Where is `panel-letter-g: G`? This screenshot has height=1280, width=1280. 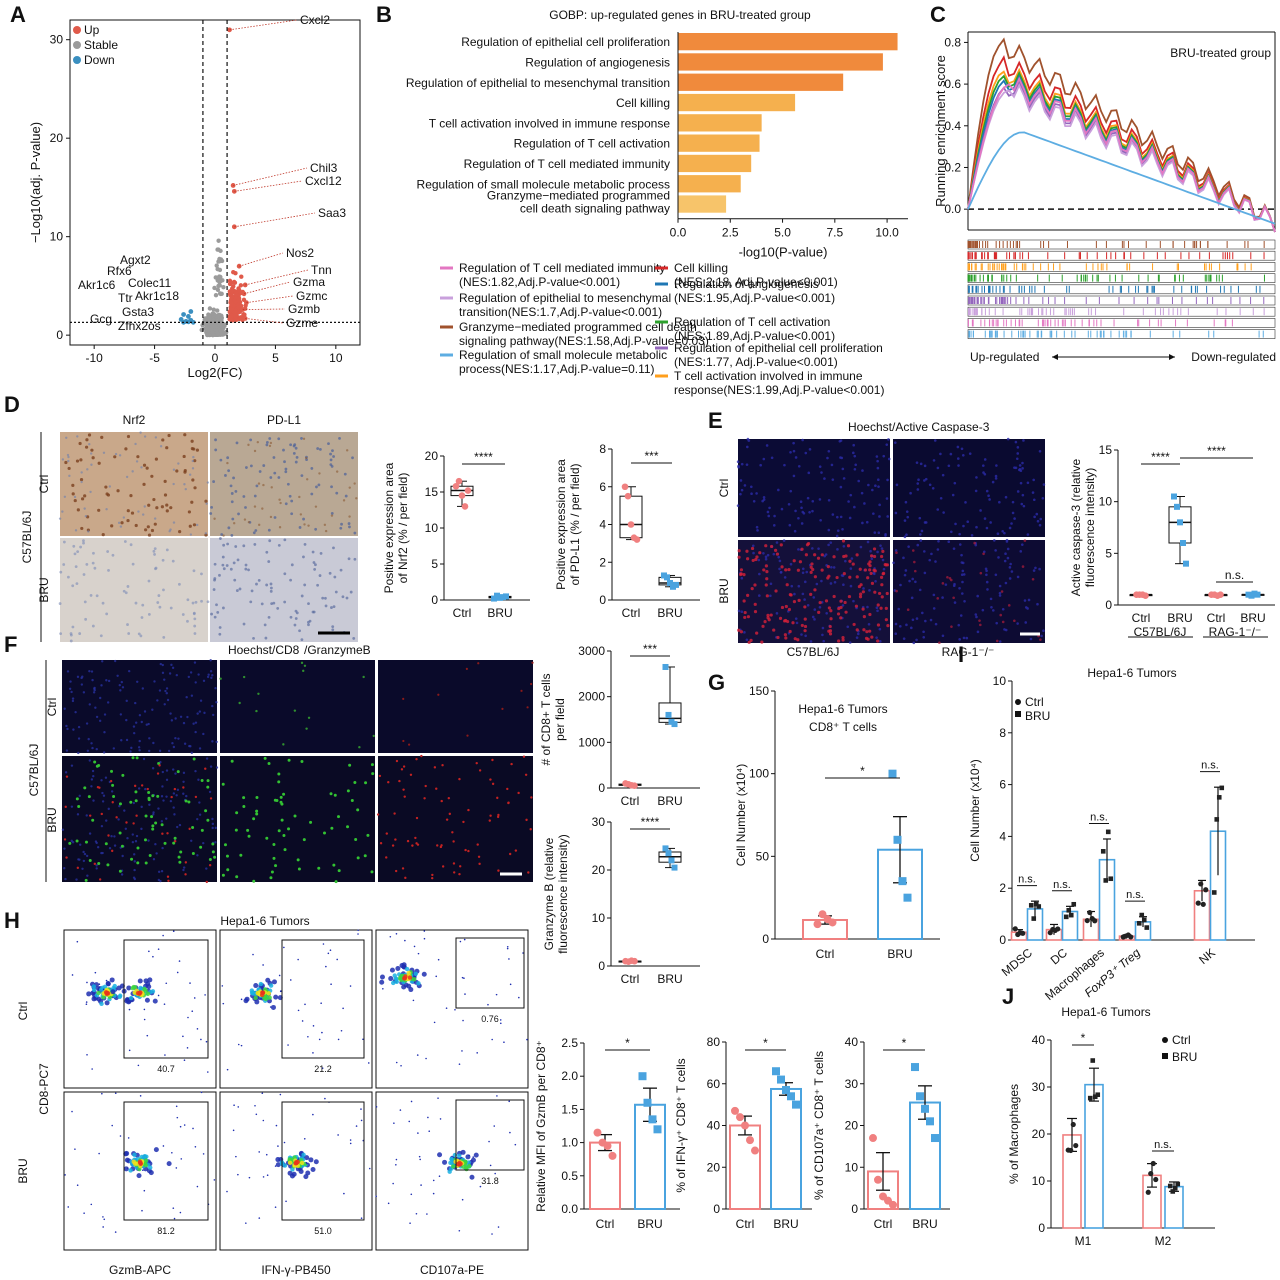 panel-letter-g: G is located at coordinates (717, 682).